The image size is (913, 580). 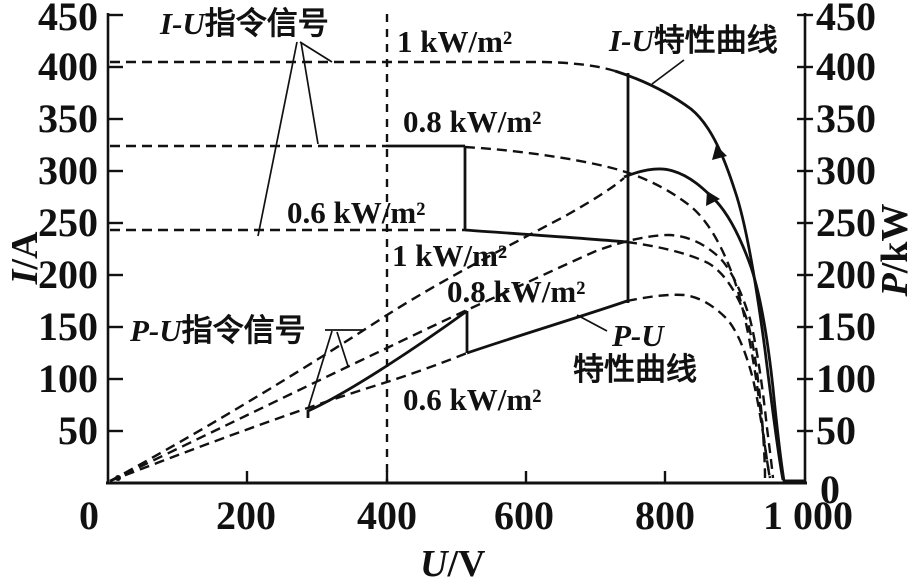 I want to click on x-tick-1000: 1 000, so click(x=808, y=515).